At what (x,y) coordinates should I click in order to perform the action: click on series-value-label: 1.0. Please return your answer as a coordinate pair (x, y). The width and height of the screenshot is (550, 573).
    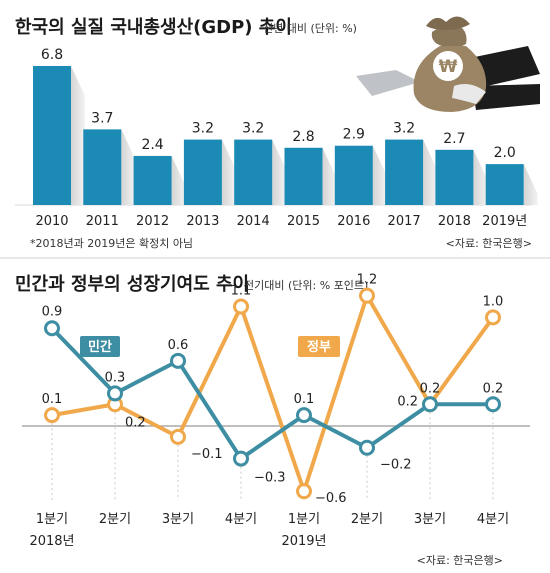
    Looking at the image, I should click on (493, 301).